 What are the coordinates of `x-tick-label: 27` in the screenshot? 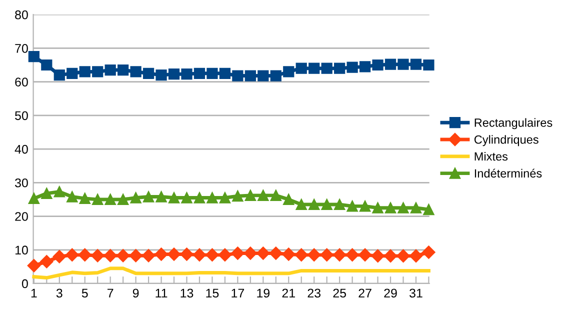 It's located at (365, 293).